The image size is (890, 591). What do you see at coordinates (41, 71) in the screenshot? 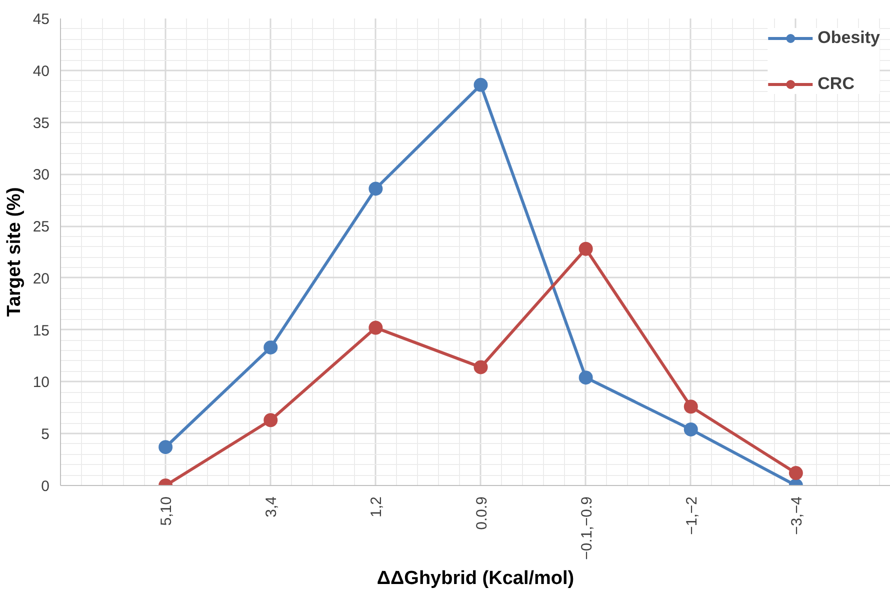
I see `y-tick-label: 40` at bounding box center [41, 71].